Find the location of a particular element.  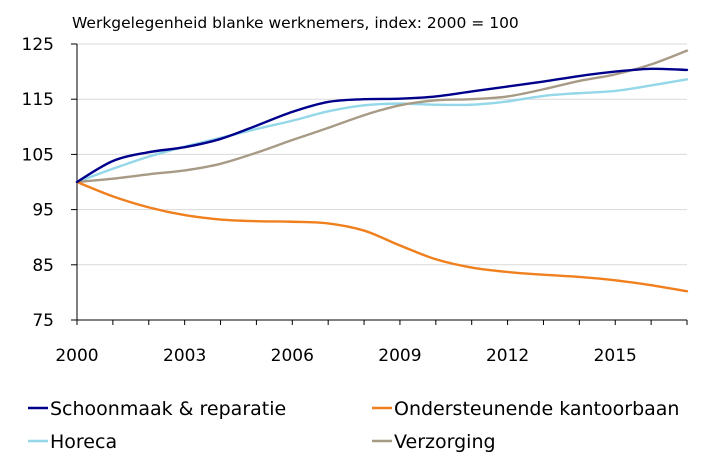

x-tick-label: 2006 is located at coordinates (292, 356).